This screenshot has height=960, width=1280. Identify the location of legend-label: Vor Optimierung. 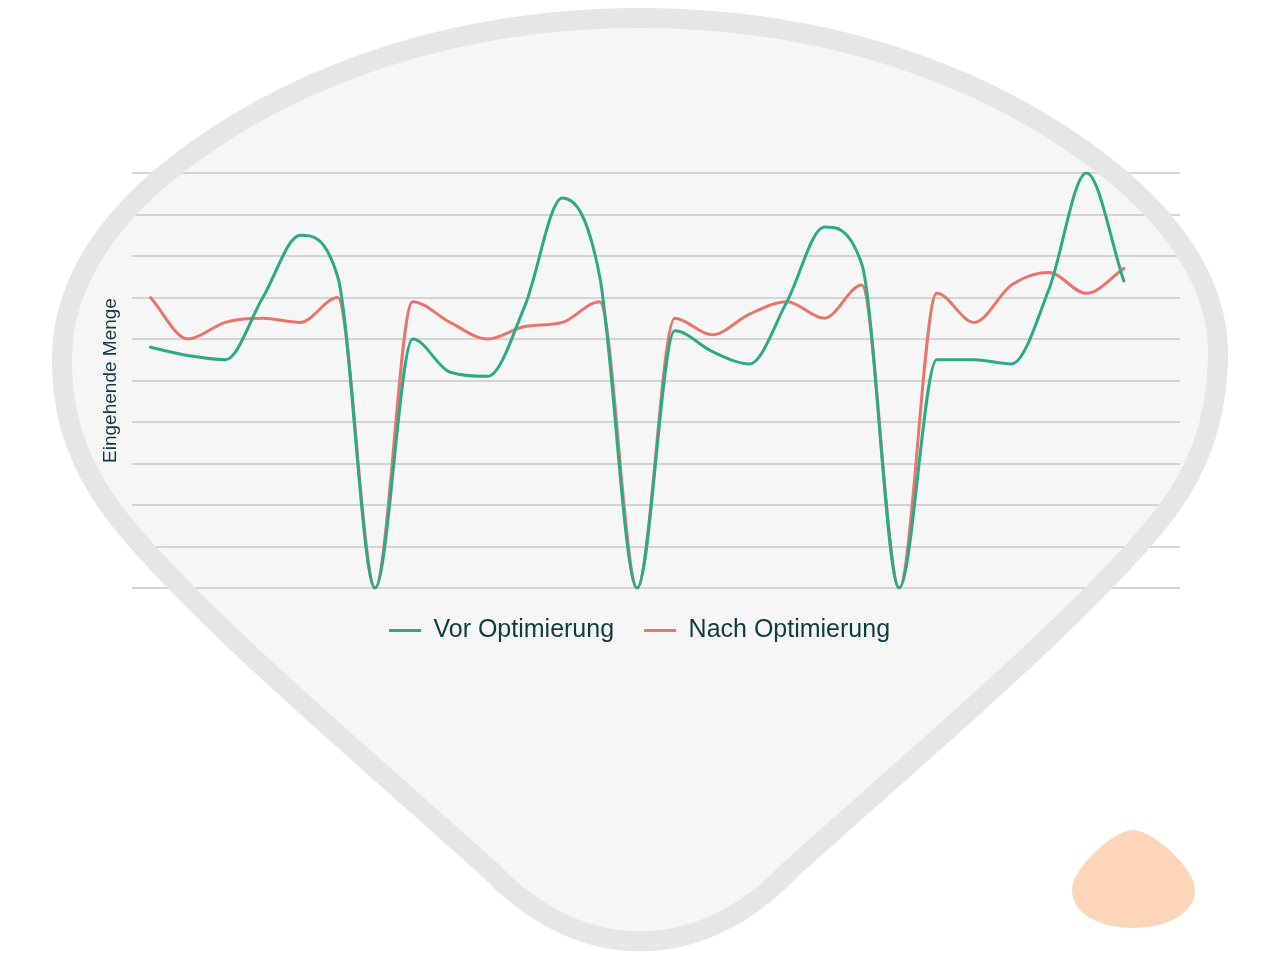
(524, 628).